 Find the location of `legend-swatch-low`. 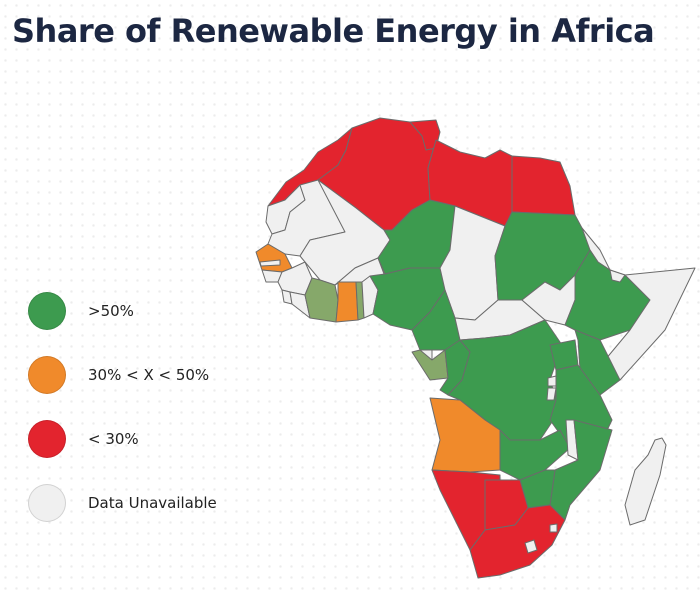

legend-swatch-low is located at coordinates (47, 439).